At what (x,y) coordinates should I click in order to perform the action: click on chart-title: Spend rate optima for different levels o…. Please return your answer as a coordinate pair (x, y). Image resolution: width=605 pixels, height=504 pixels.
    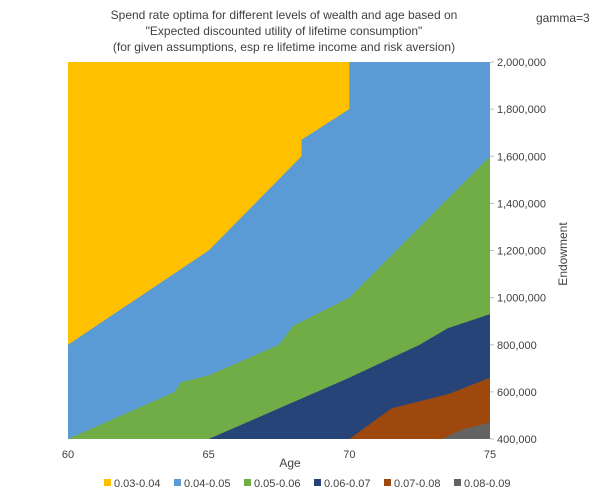
    Looking at the image, I should click on (284, 31).